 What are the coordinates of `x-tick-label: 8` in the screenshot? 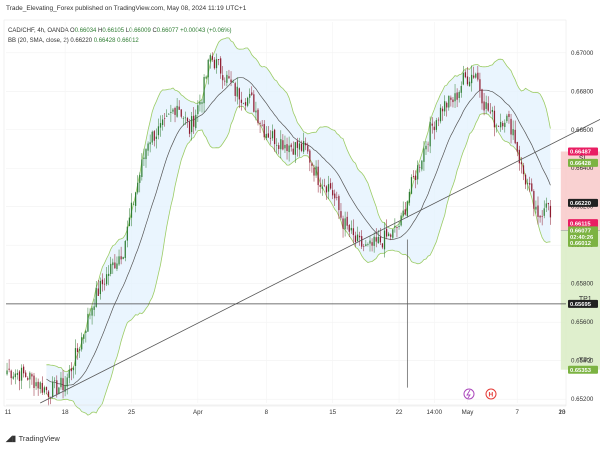 It's located at (267, 412).